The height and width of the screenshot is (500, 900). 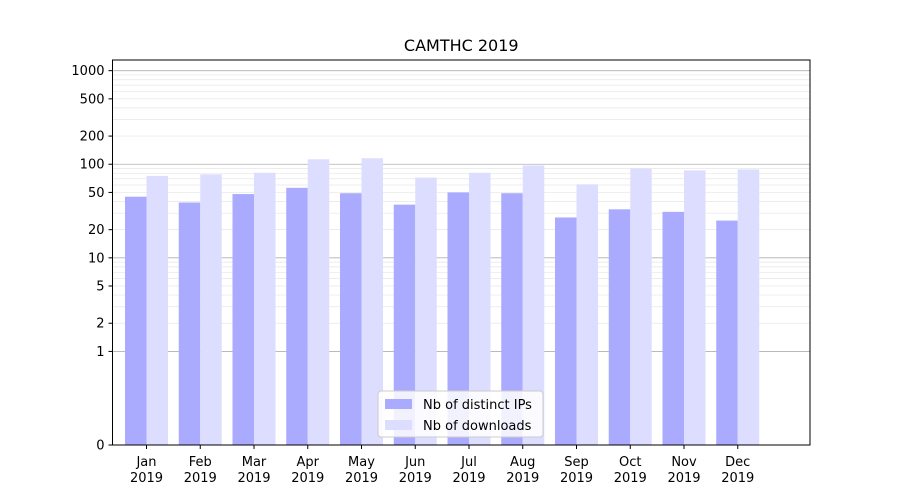 I want to click on legend-box, so click(x=460, y=414).